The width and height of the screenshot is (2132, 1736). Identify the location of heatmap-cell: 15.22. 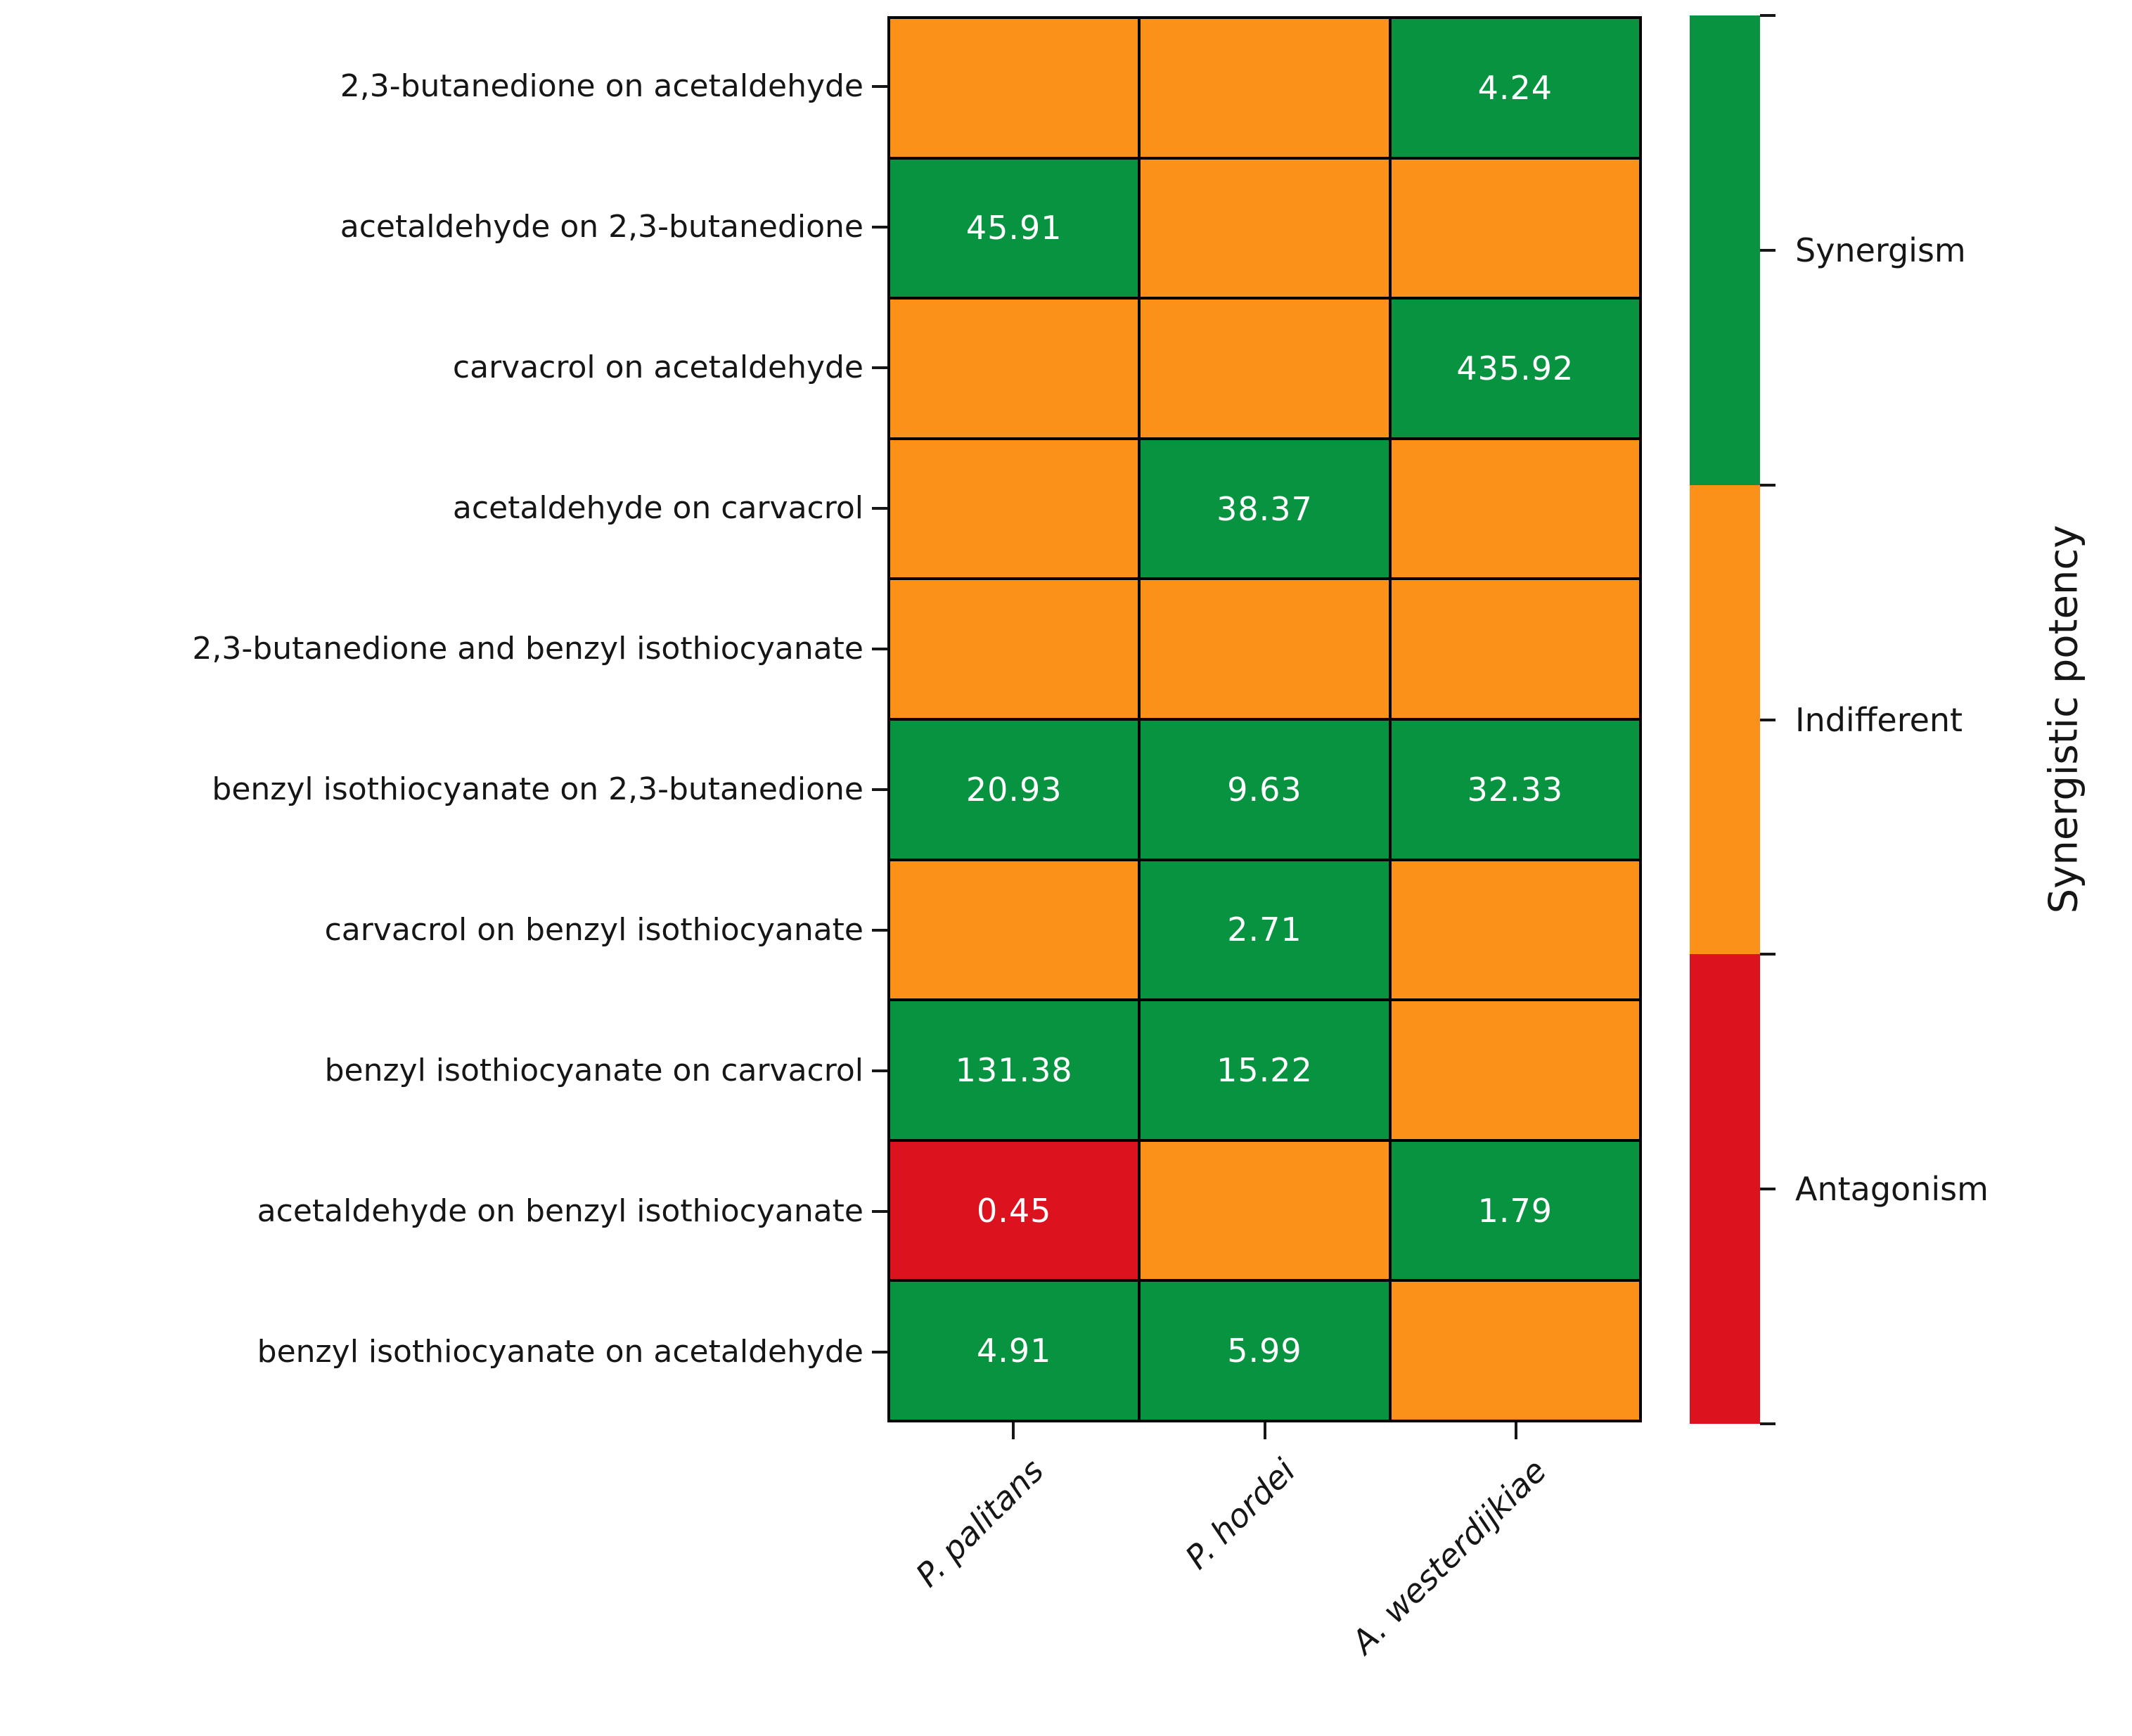
(1265, 1070).